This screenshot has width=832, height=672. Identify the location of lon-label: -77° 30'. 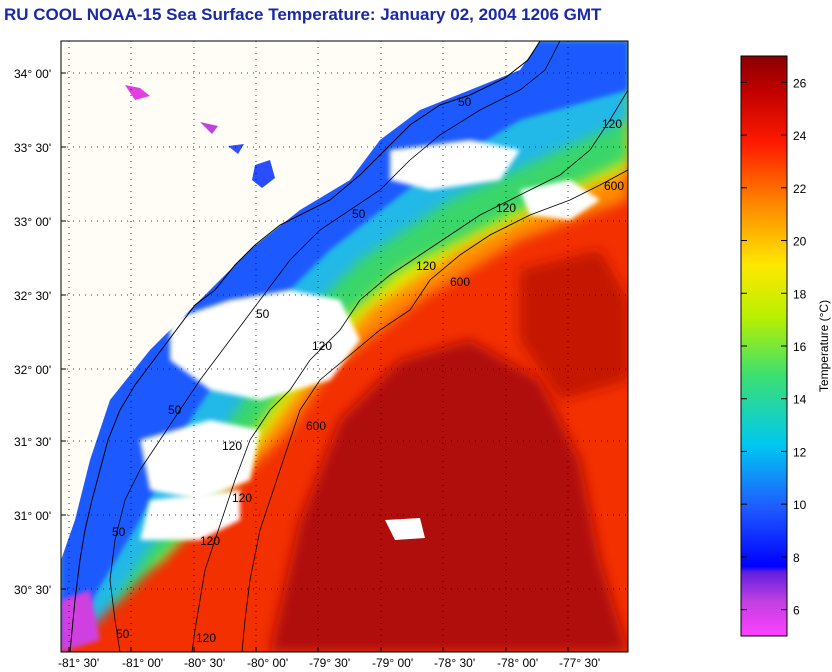
(579, 663).